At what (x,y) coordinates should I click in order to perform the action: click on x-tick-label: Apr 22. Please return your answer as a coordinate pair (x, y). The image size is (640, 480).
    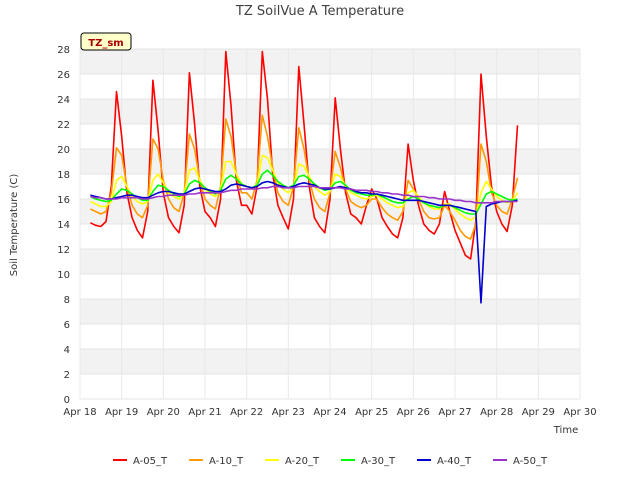
    Looking at the image, I should click on (246, 412).